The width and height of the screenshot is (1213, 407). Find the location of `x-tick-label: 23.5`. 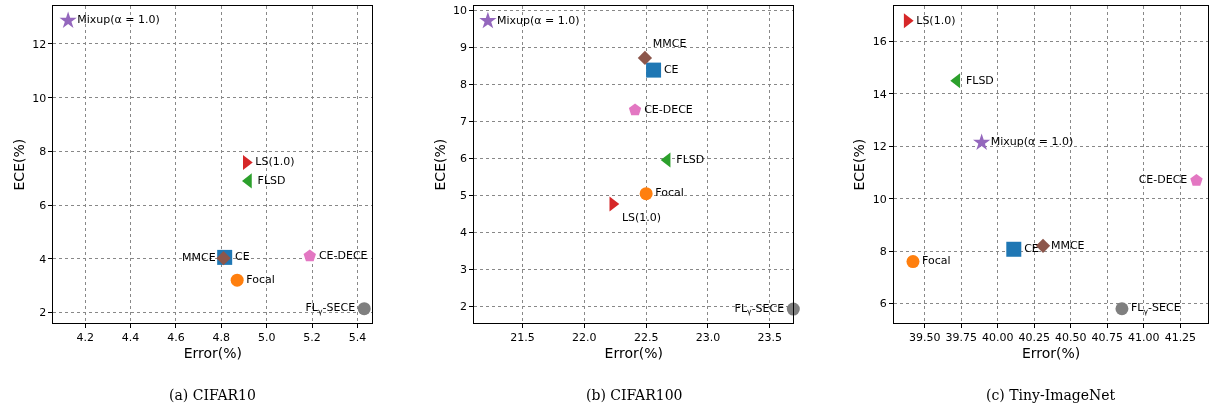

x-tick-label: 23.5 is located at coordinates (770, 338).